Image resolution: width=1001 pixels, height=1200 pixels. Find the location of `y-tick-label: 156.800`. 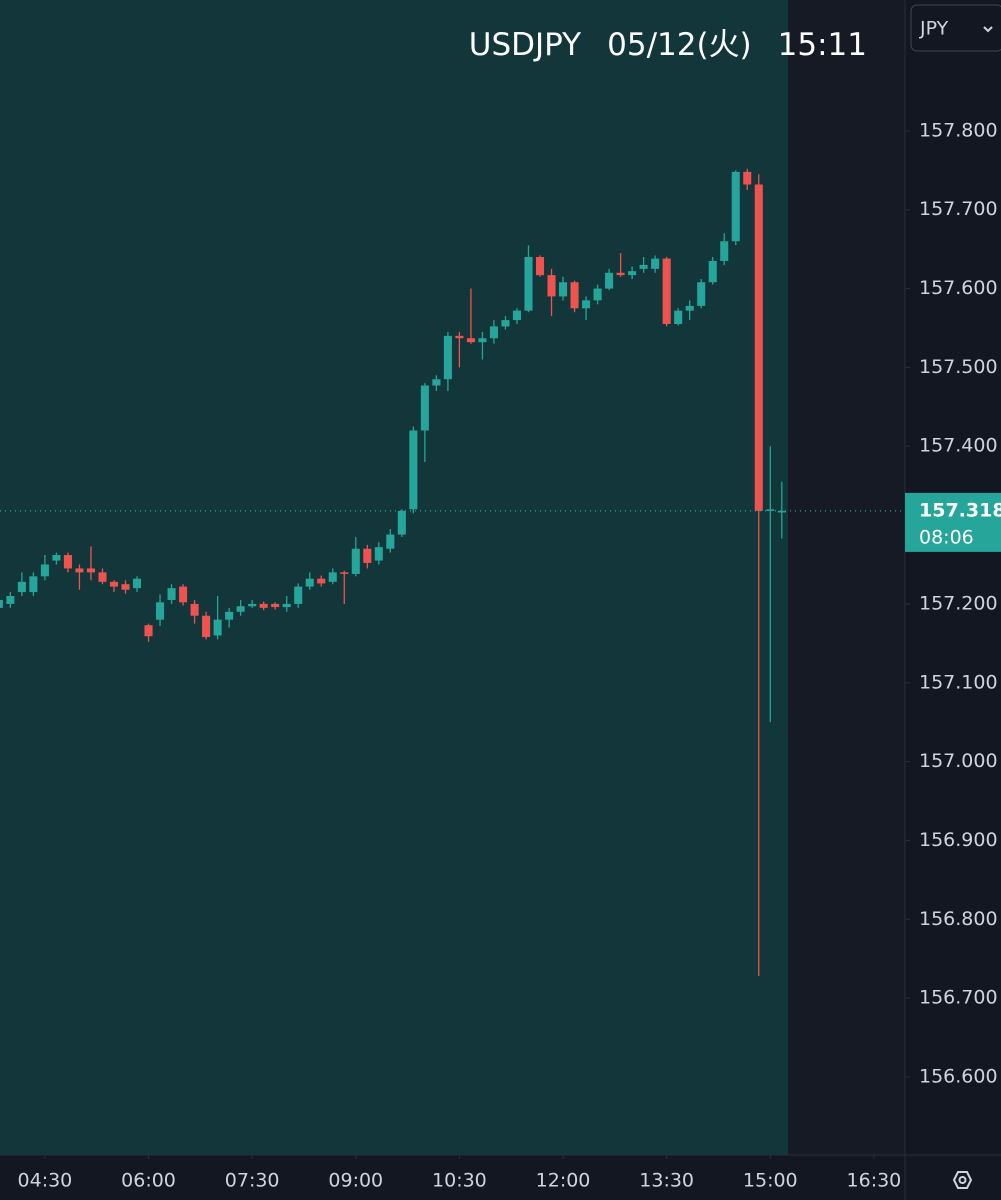

y-tick-label: 156.800 is located at coordinates (958, 919).